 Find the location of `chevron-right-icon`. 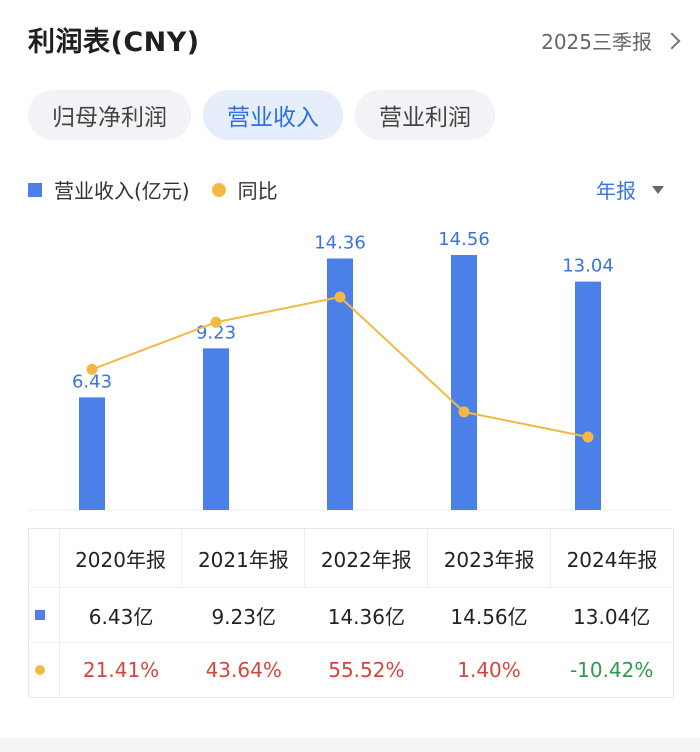

chevron-right-icon is located at coordinates (672, 40).